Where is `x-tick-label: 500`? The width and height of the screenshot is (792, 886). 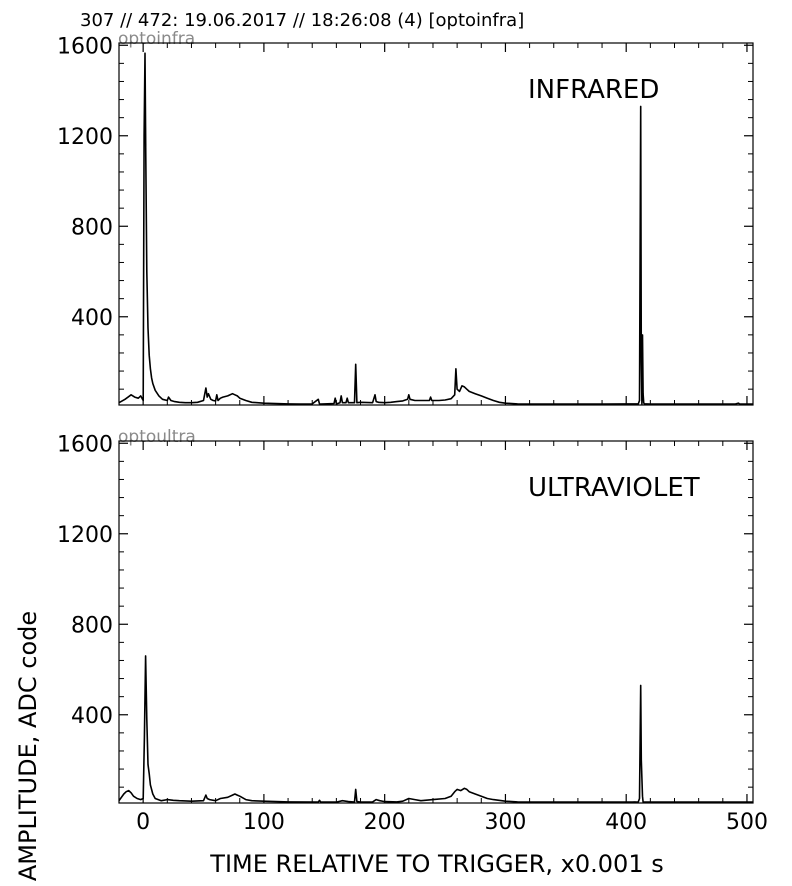 x-tick-label: 500 is located at coordinates (747, 822).